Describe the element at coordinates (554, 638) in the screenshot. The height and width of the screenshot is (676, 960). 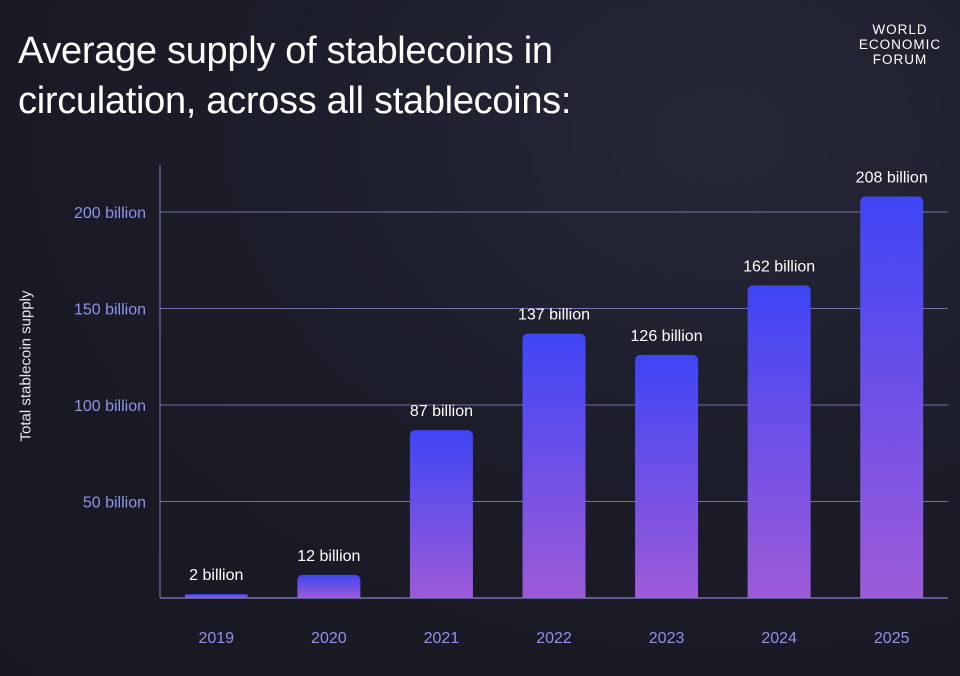
I see `x-tick-label-2022: 2022` at that location.